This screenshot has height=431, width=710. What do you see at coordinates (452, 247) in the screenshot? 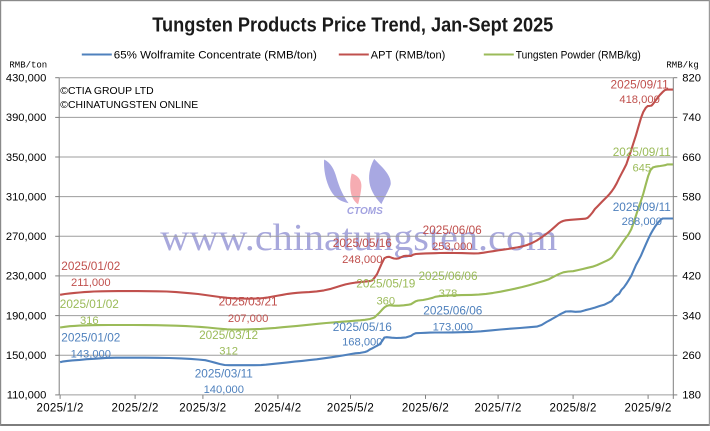
I see `svg-text: 253,000` at bounding box center [452, 247].